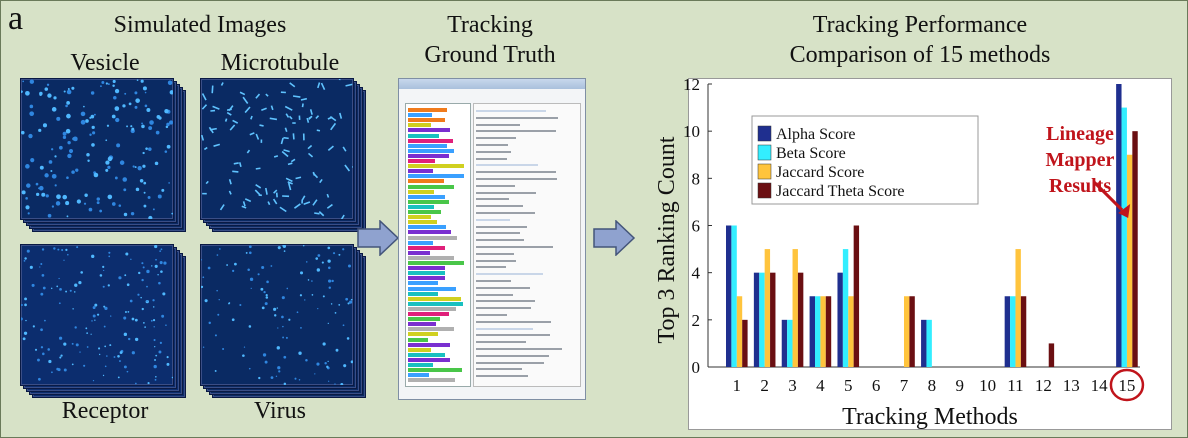 The image size is (1188, 438). Describe the element at coordinates (1127, 385) in the screenshot. I see `highlight-circle` at that location.